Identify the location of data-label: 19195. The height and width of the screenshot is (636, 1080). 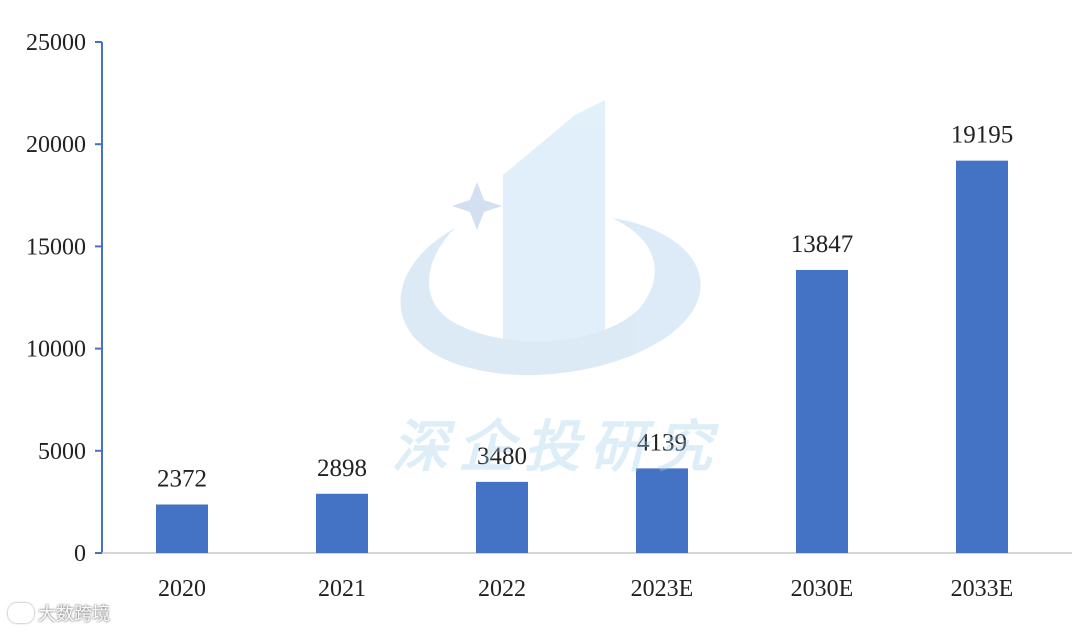
(982, 135).